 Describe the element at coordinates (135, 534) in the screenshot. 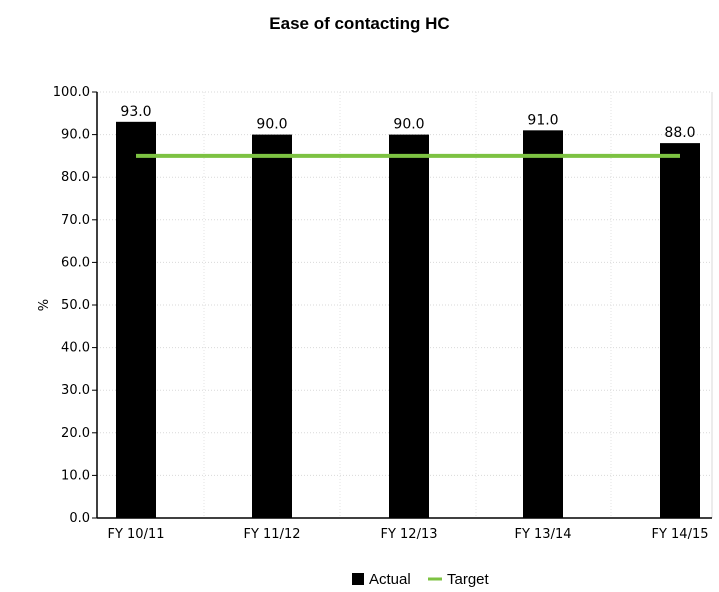

I see `x-tick-label: FY 10/11` at that location.